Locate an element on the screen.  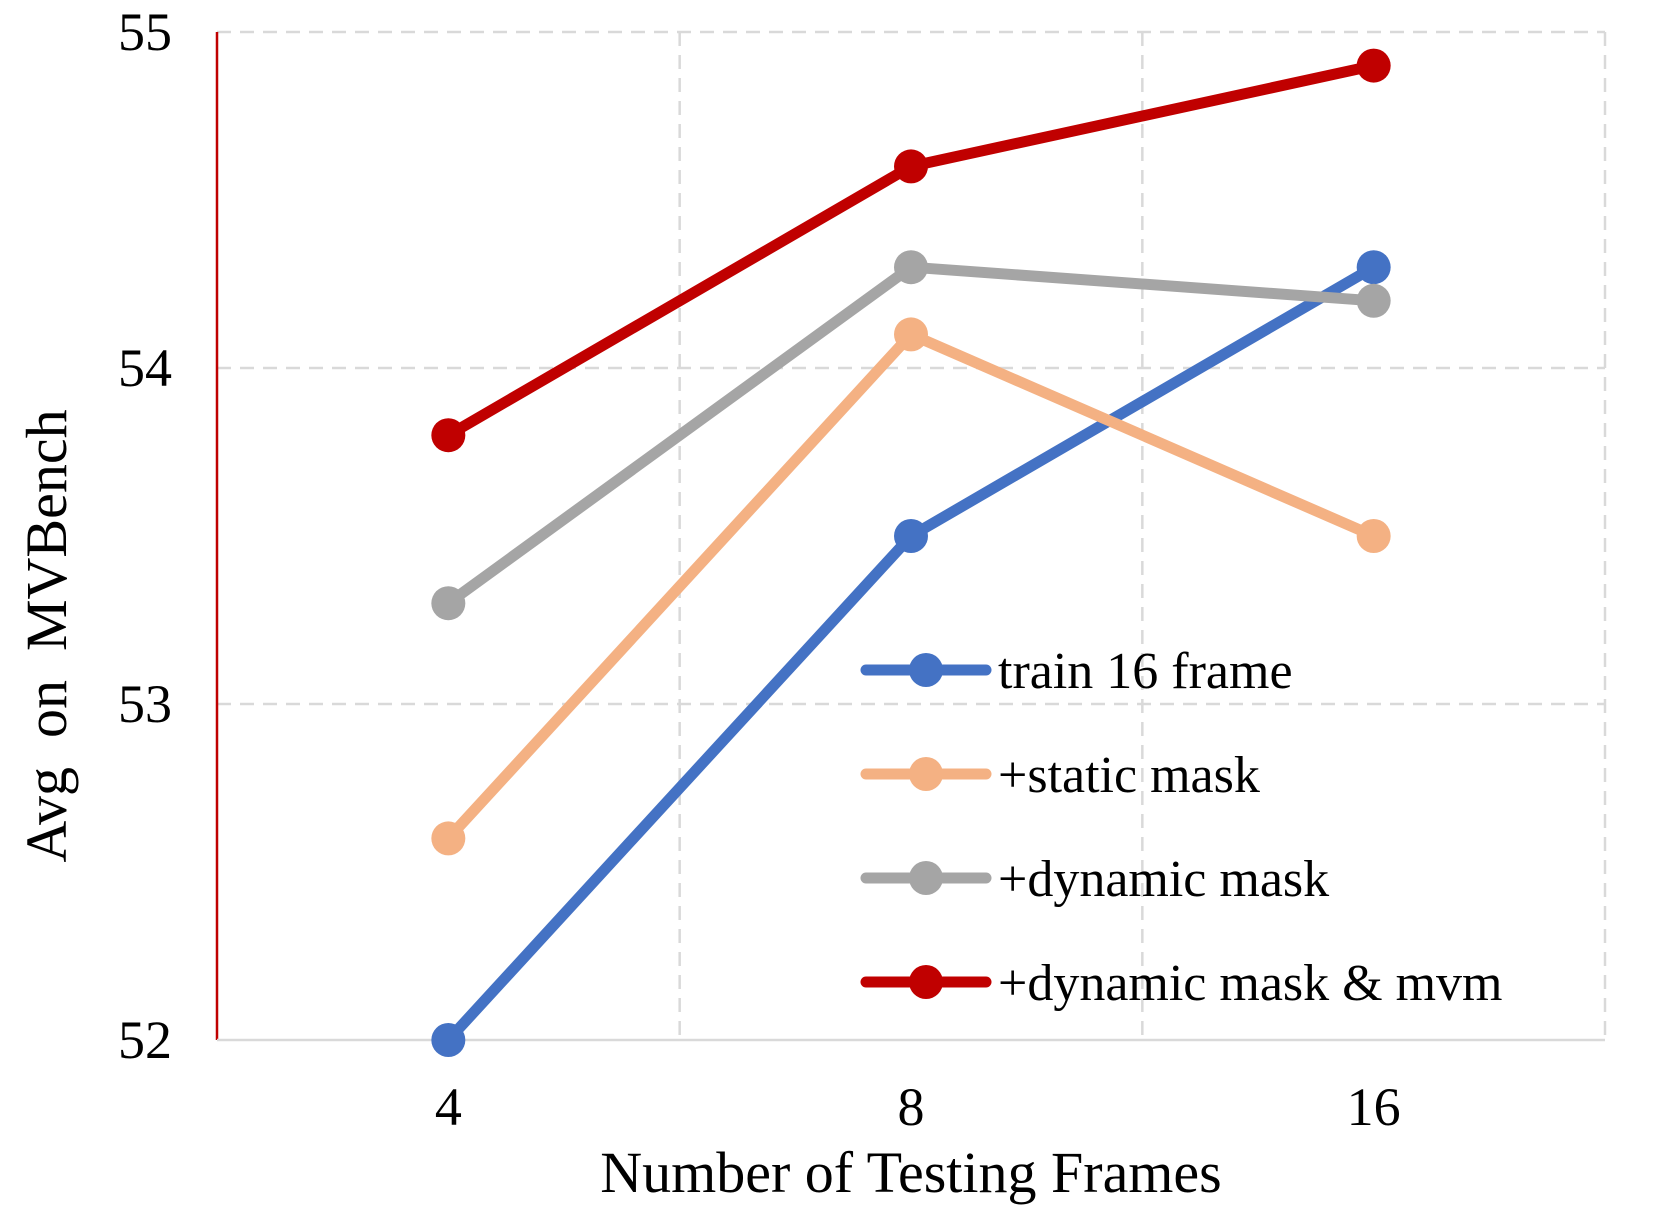
legend-item: +static mask is located at coordinates (1060, 775).